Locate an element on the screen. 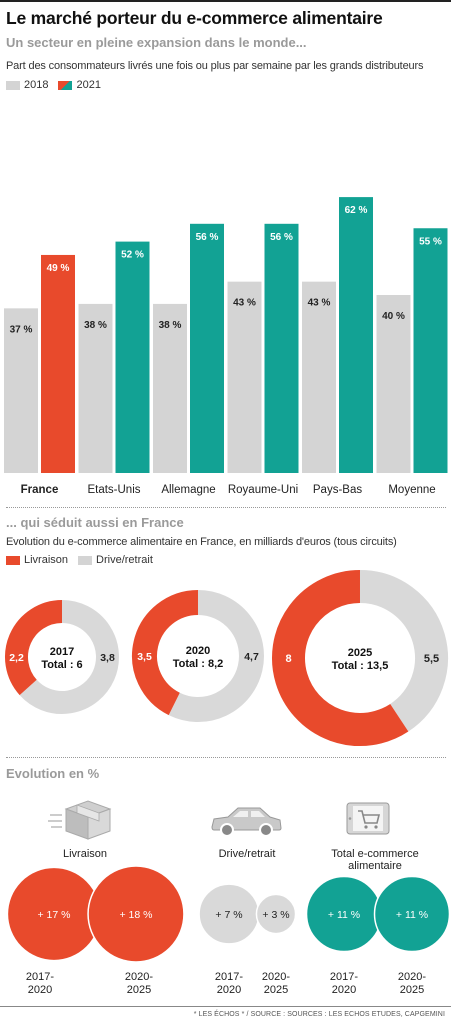 The height and width of the screenshot is (1024, 451). bar-2018-Allemagne is located at coordinates (170, 388).